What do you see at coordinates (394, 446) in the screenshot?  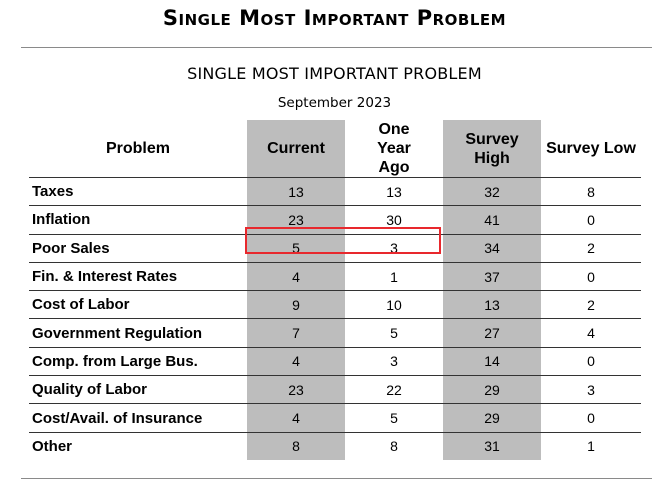 I see `one-year-ago-cell: 8` at bounding box center [394, 446].